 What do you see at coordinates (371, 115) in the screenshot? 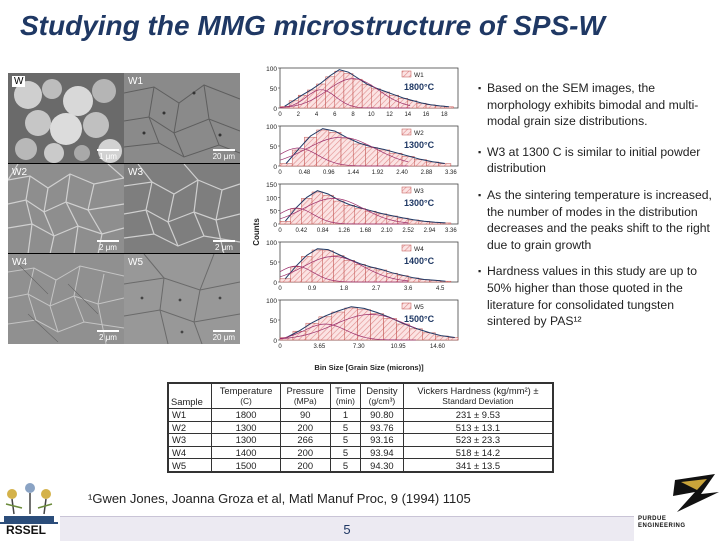
I see `x-tick-label: 10` at bounding box center [371, 115].